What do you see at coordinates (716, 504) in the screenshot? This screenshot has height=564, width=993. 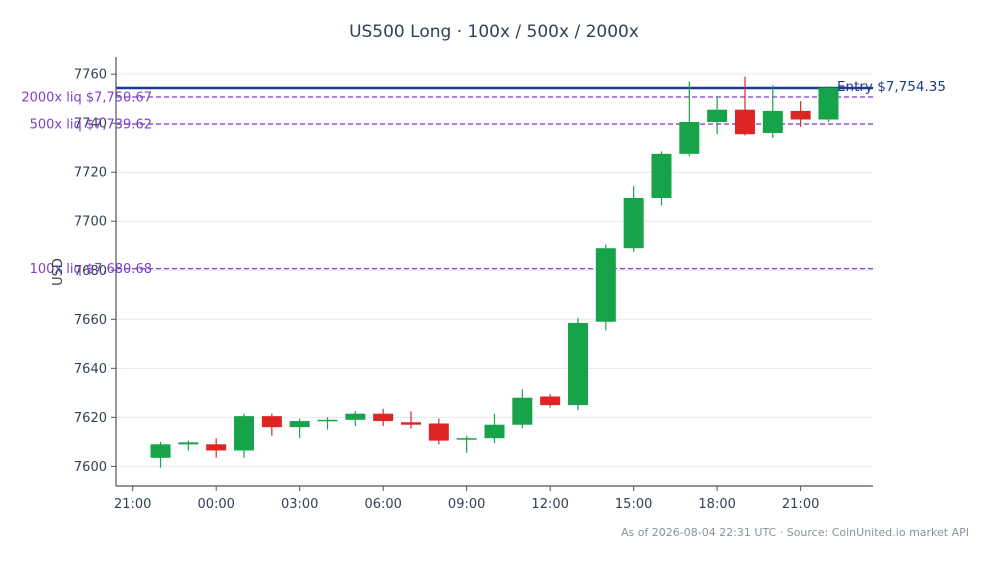 I see `x-tick-label: 18:00` at bounding box center [716, 504].